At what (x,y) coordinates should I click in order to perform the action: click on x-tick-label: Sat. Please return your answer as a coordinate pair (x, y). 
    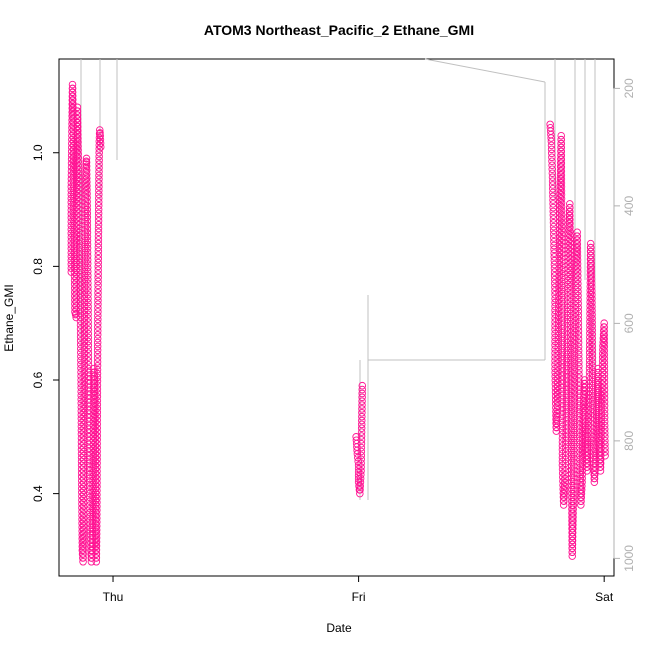
    Looking at the image, I should click on (604, 597).